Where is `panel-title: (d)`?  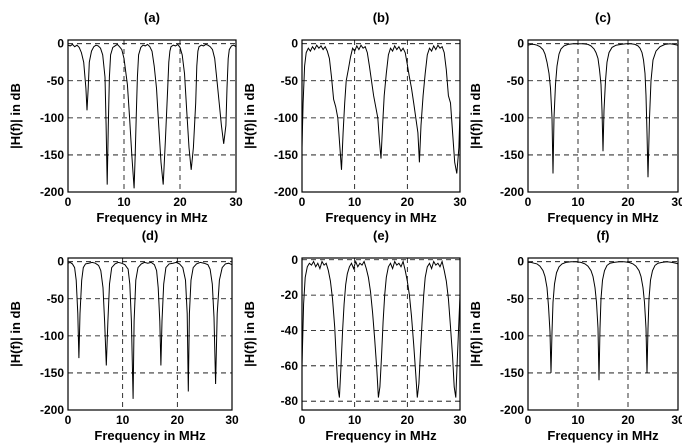 panel-title: (d) is located at coordinates (150, 235).